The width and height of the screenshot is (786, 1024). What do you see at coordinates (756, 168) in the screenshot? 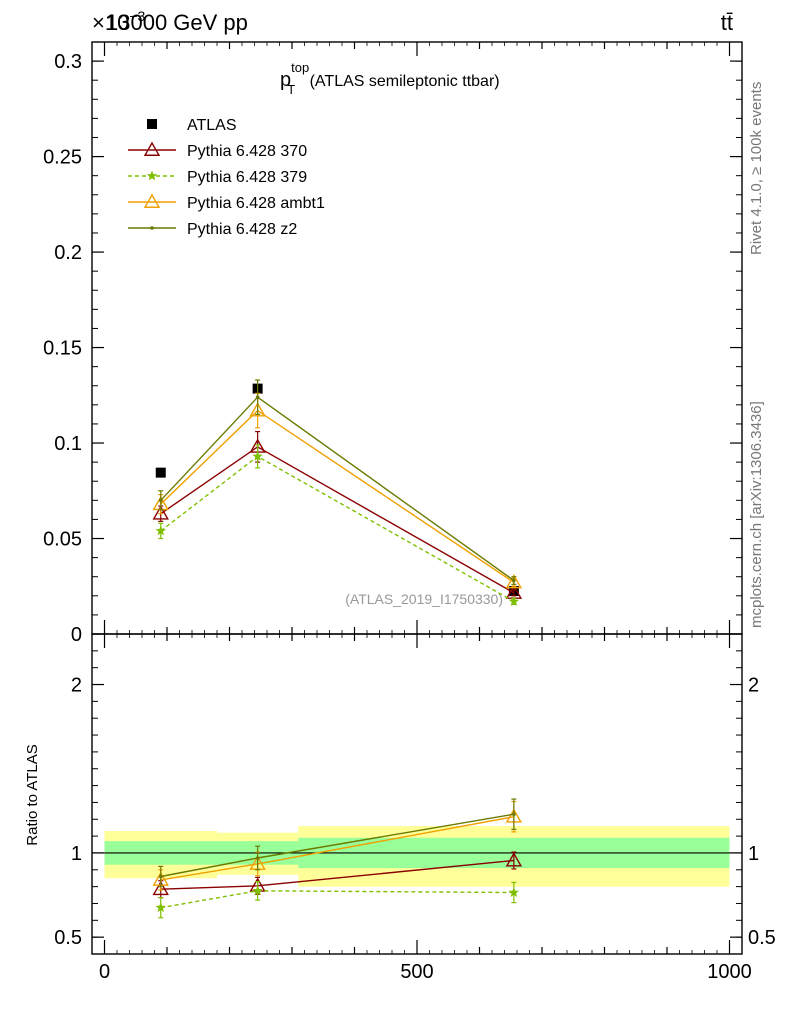
I see `rivet-label: Rivet 4.1.0, ≥ 100k events` at bounding box center [756, 168].